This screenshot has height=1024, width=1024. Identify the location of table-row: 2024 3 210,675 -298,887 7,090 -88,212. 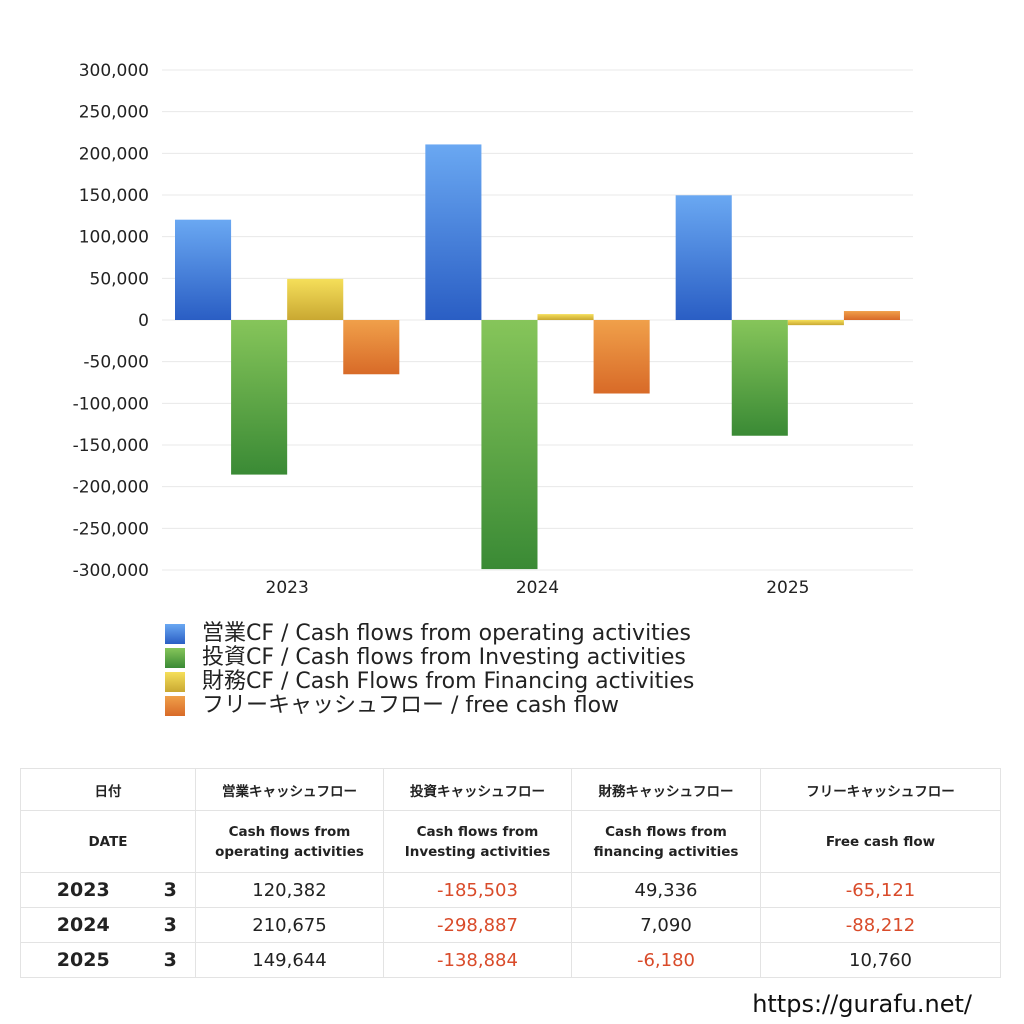
(510, 925).